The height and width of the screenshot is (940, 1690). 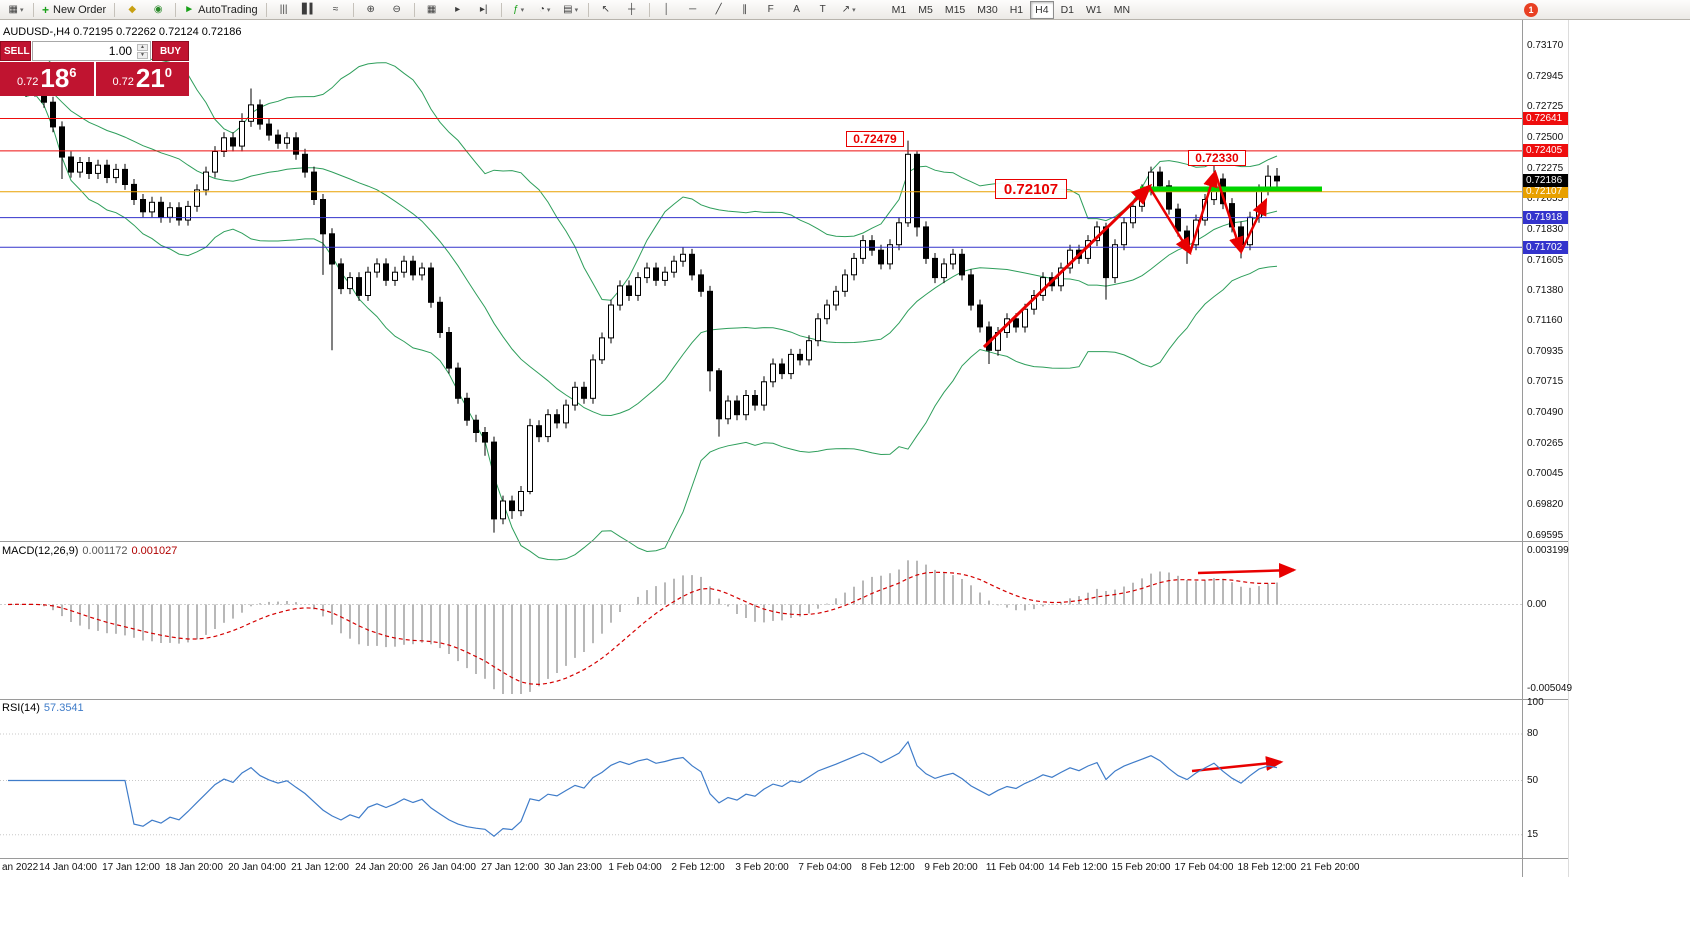 I want to click on current-bid-tag: 0.72186, so click(x=1545, y=180).